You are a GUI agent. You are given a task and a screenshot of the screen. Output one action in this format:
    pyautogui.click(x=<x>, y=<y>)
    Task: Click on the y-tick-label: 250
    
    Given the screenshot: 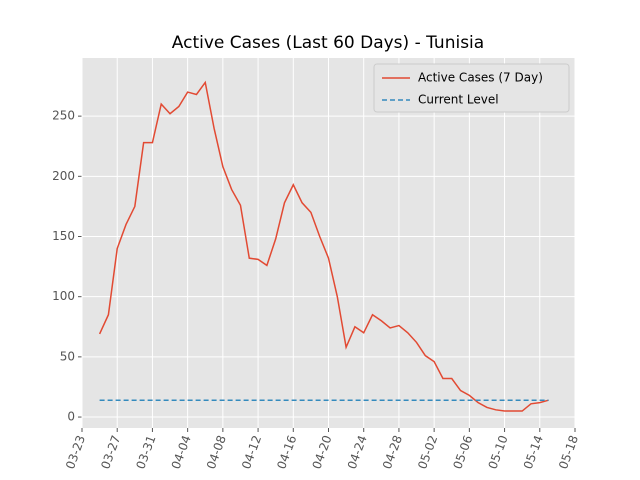 What is the action you would take?
    pyautogui.click(x=63, y=116)
    